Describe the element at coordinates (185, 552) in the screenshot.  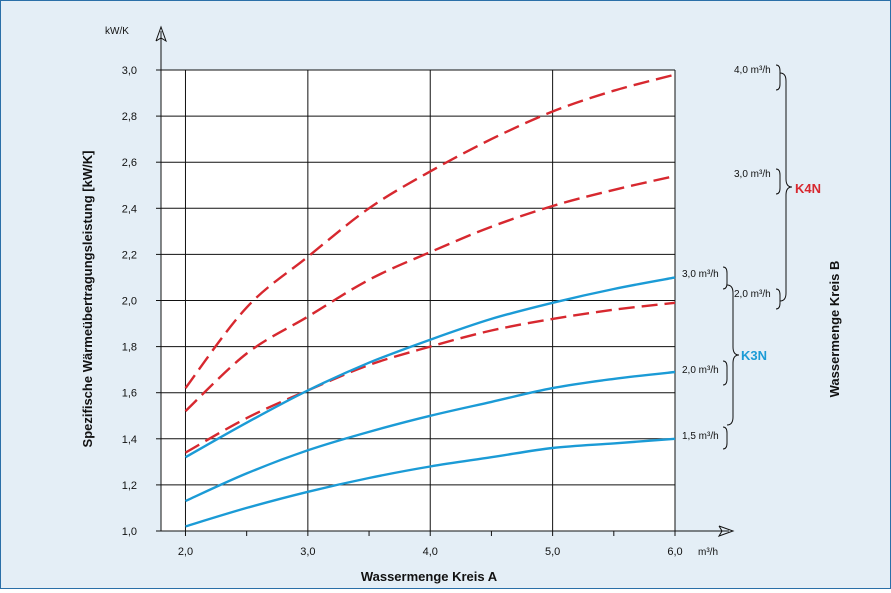
I see `x-tick-label: 2,0` at that location.